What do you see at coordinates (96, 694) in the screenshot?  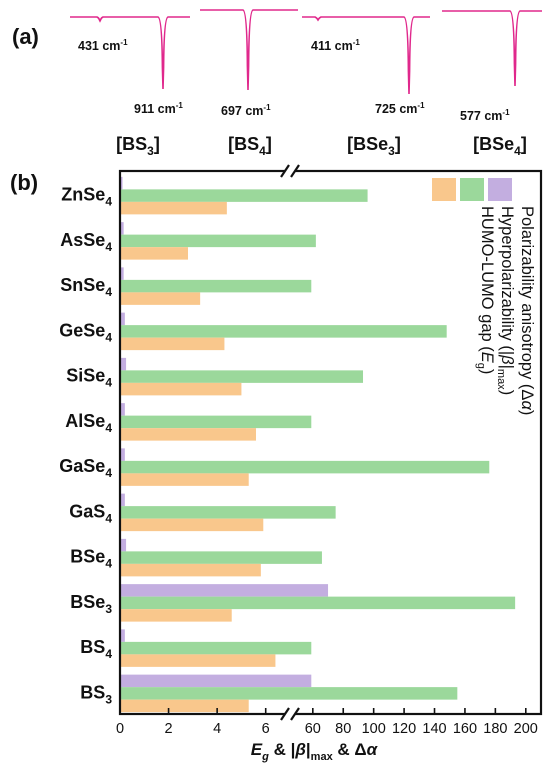 I see `category-label-BS3: BS3` at bounding box center [96, 694].